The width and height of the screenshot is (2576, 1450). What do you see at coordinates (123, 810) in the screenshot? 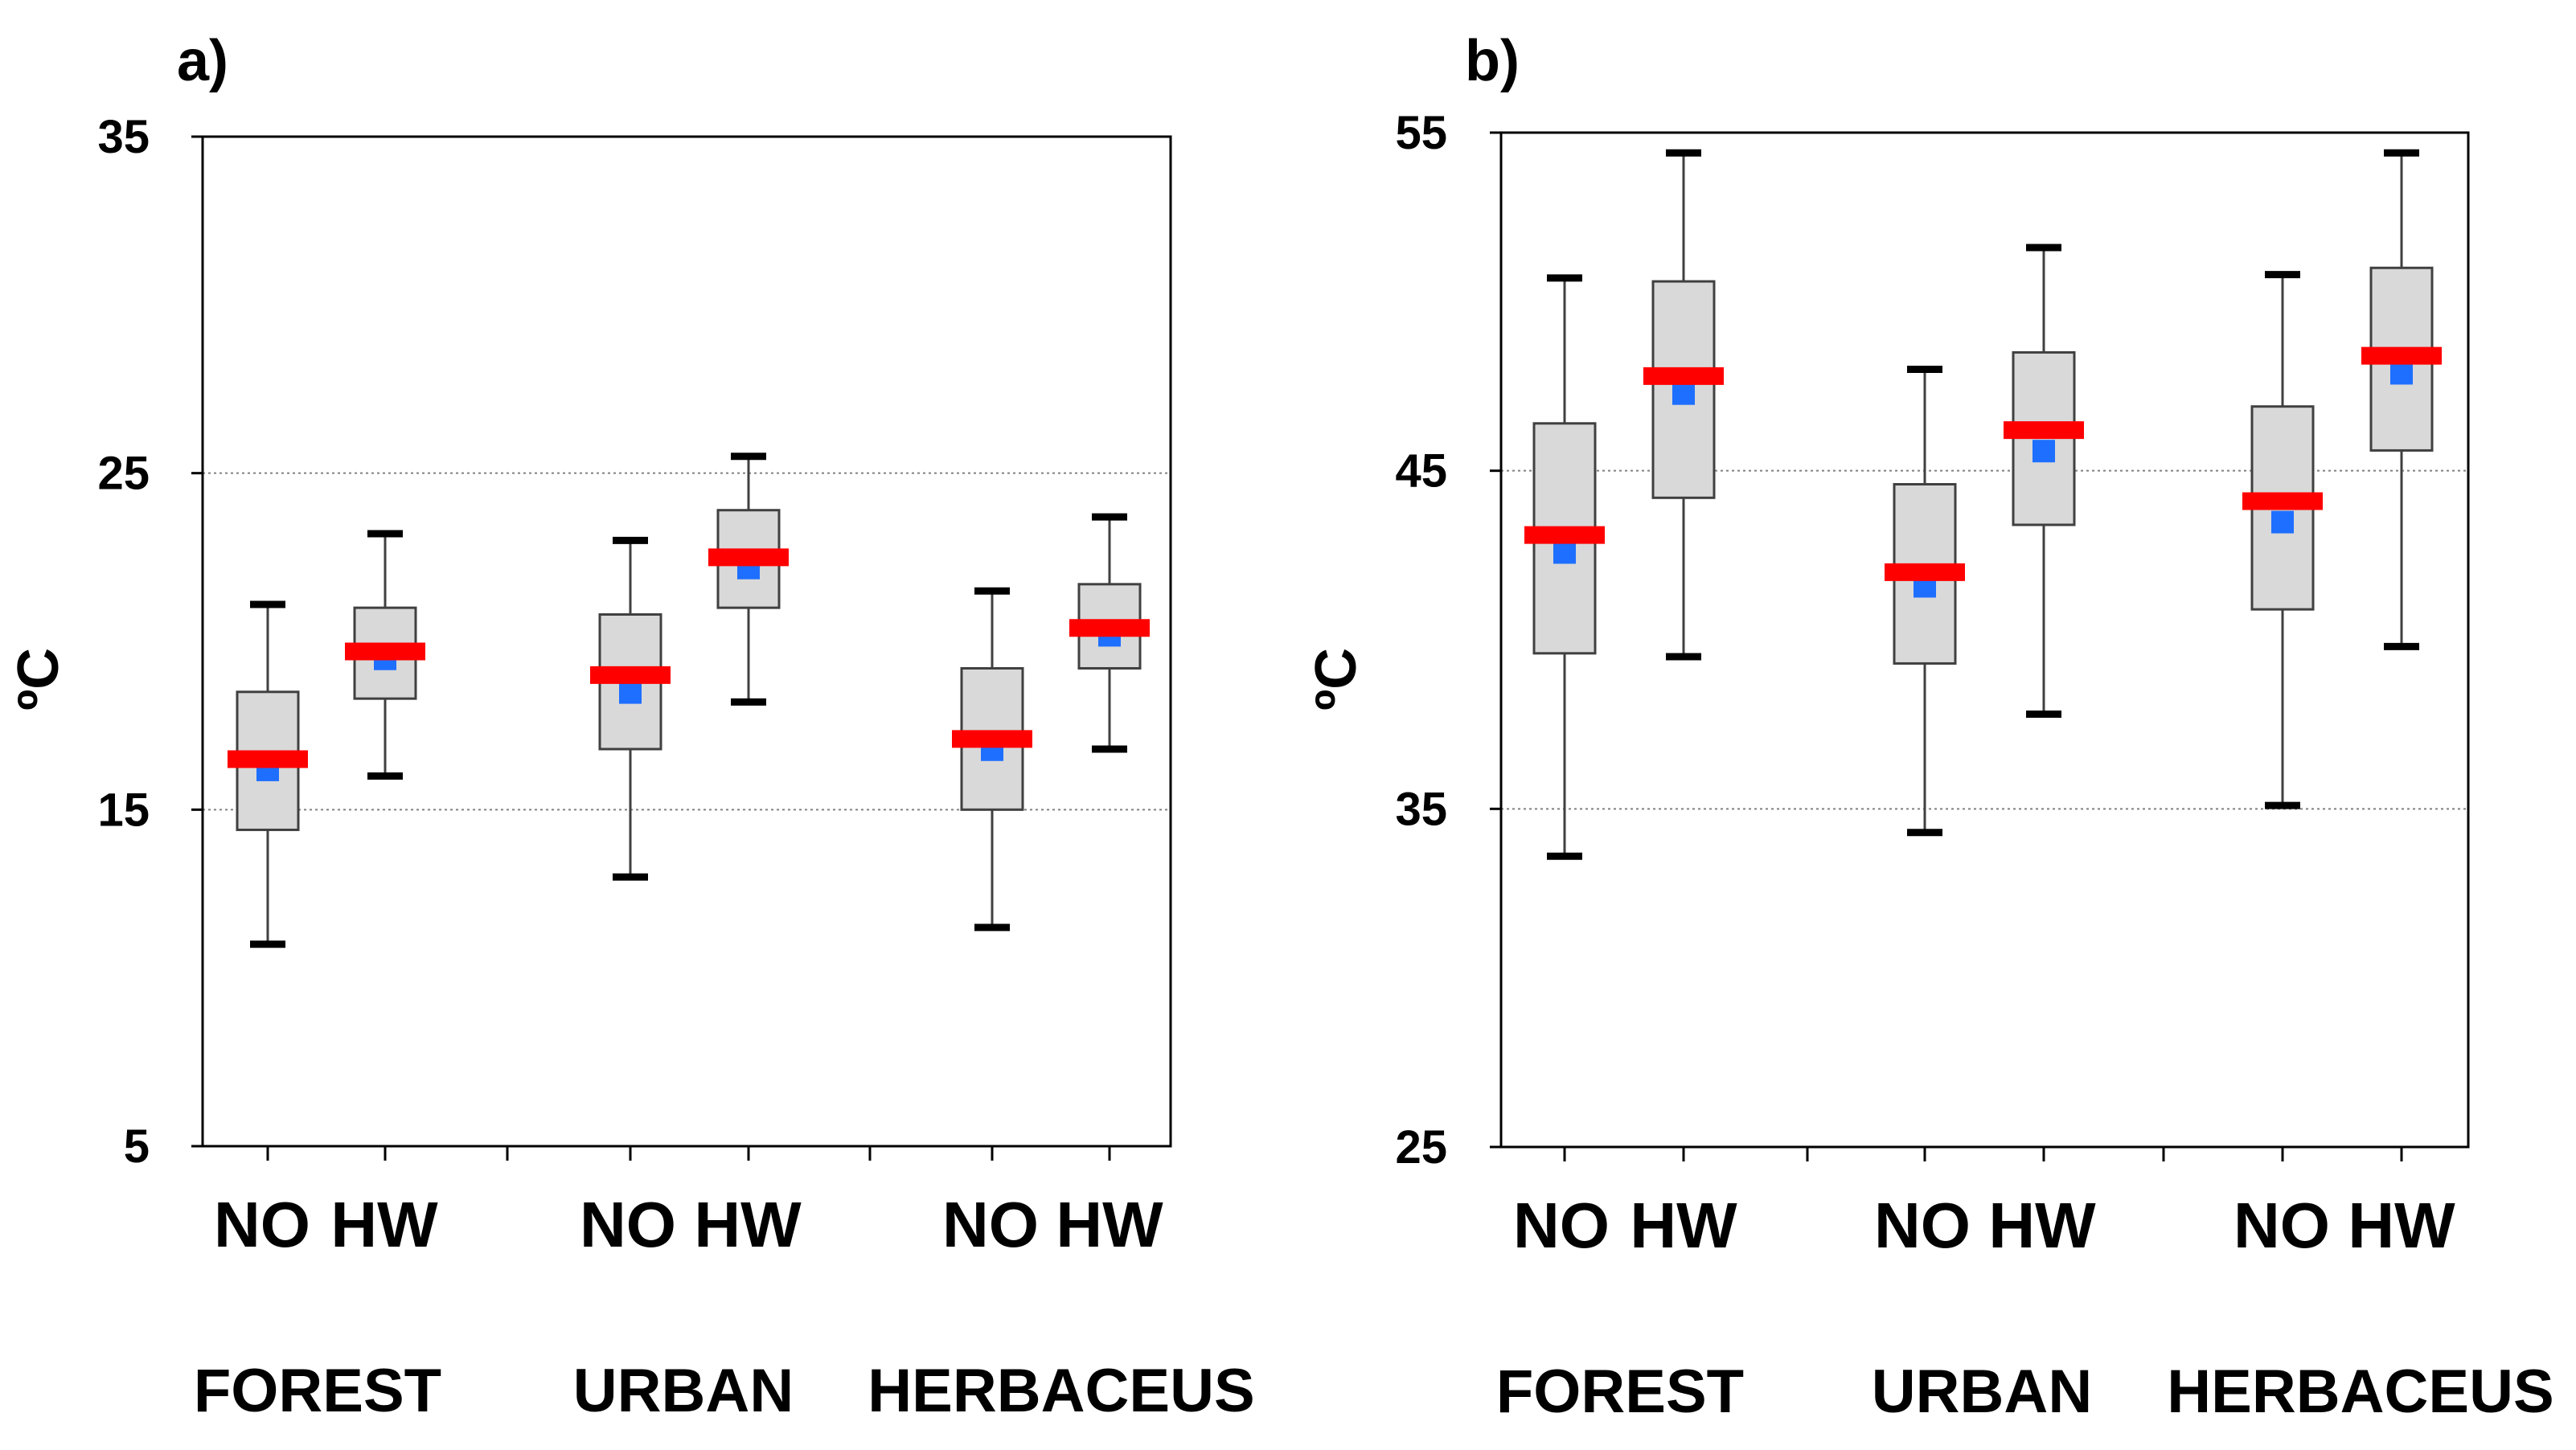
I see `y-tick-label: 15` at bounding box center [123, 810].